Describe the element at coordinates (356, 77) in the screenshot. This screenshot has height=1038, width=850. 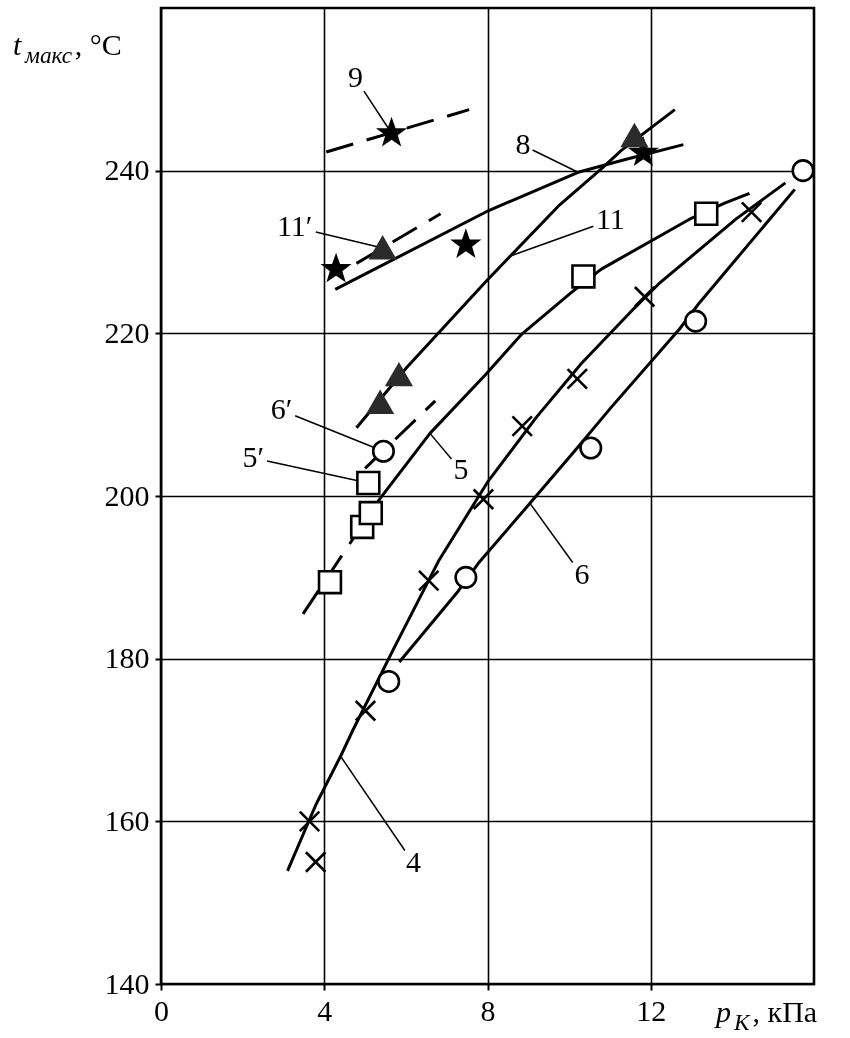
I see `annotation: 9` at that location.